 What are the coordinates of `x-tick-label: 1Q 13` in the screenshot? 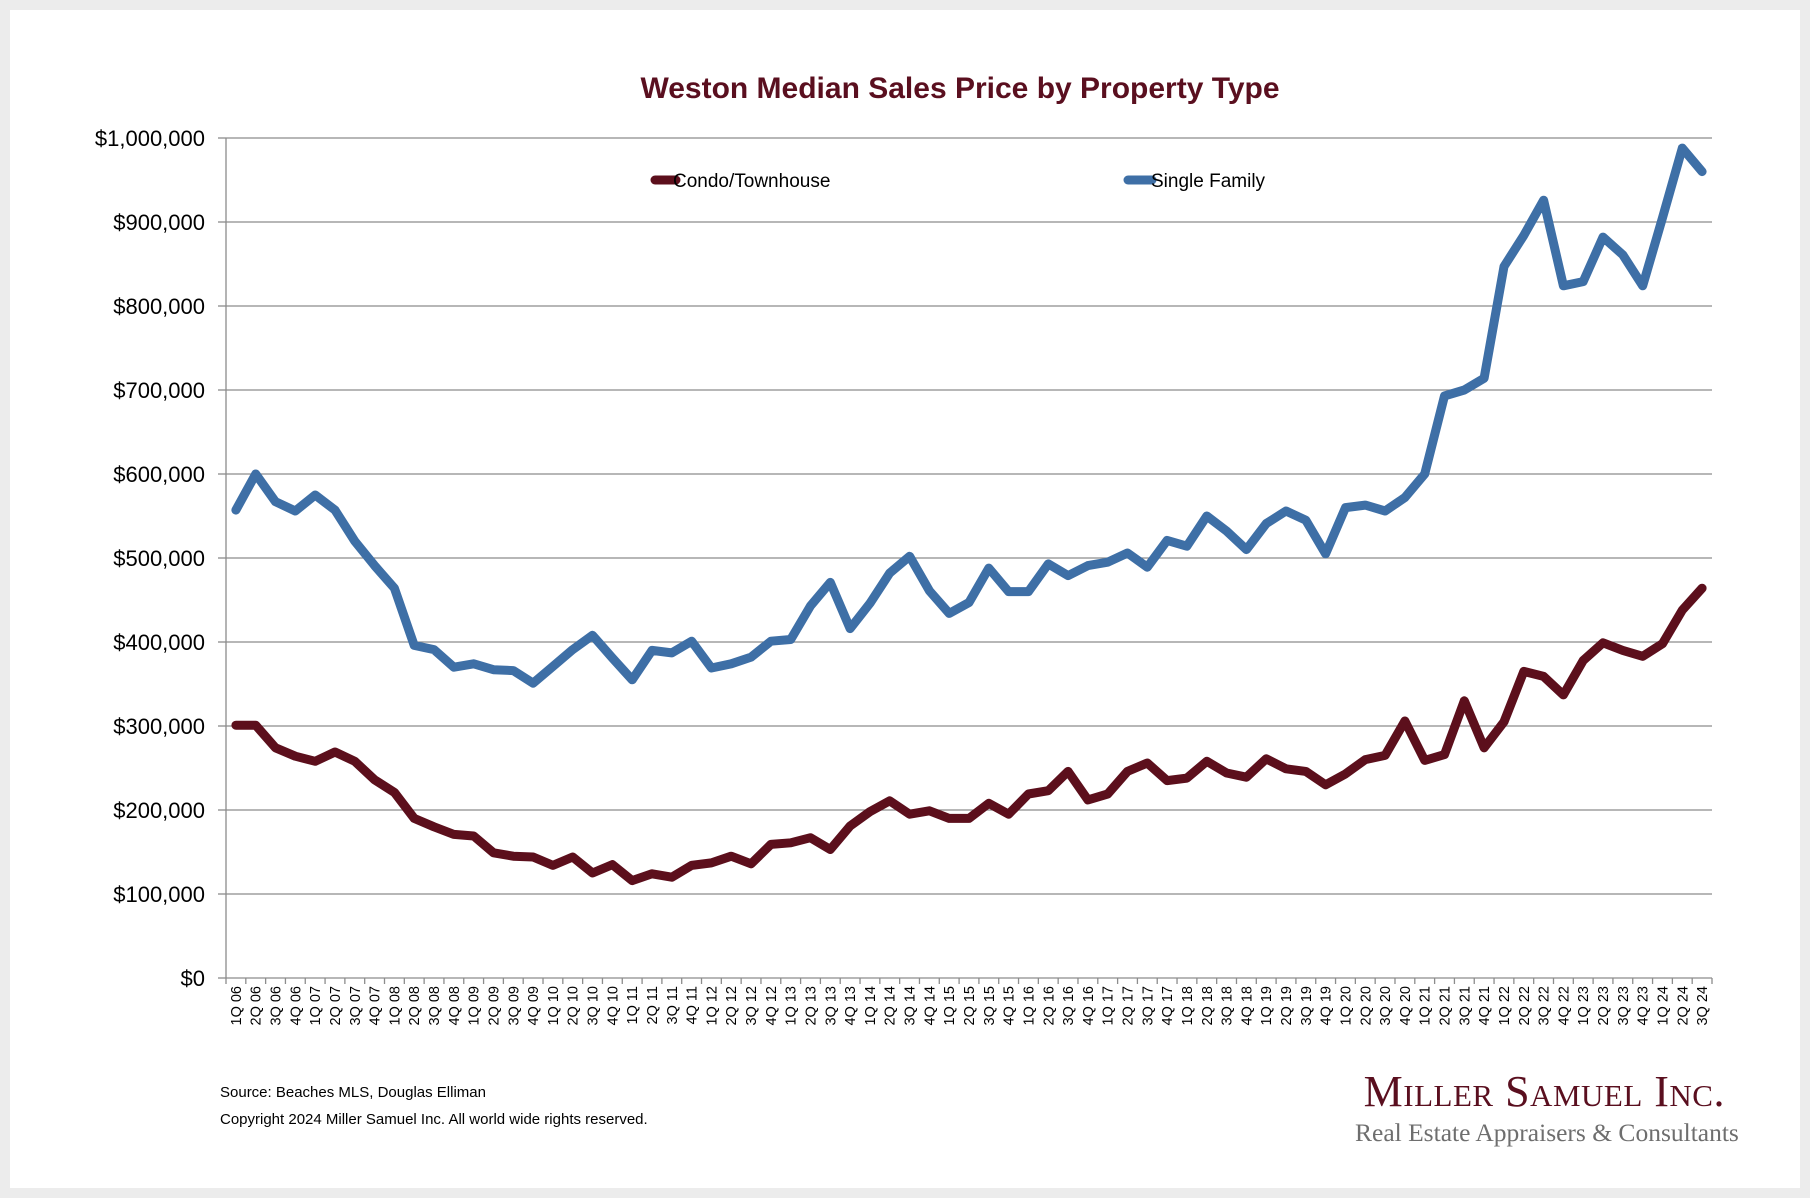 It's located at (792, 1006).